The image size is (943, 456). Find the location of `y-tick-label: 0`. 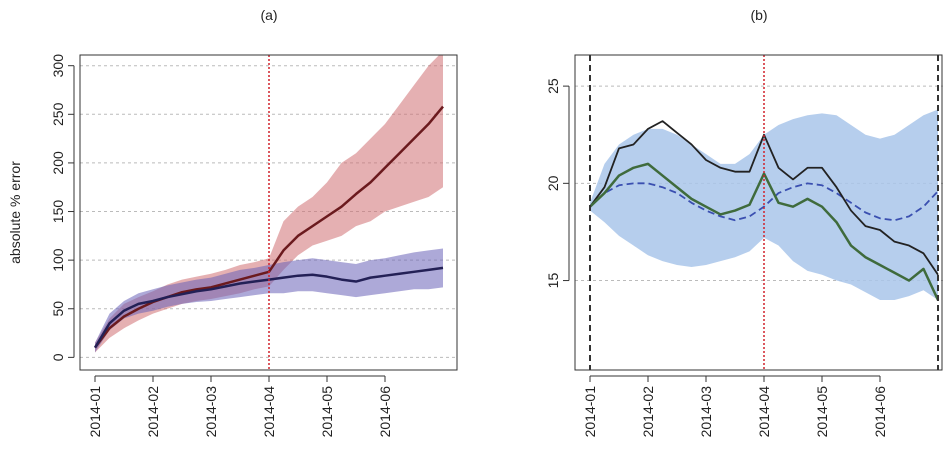

y-tick-label: 0 is located at coordinates (58, 357).